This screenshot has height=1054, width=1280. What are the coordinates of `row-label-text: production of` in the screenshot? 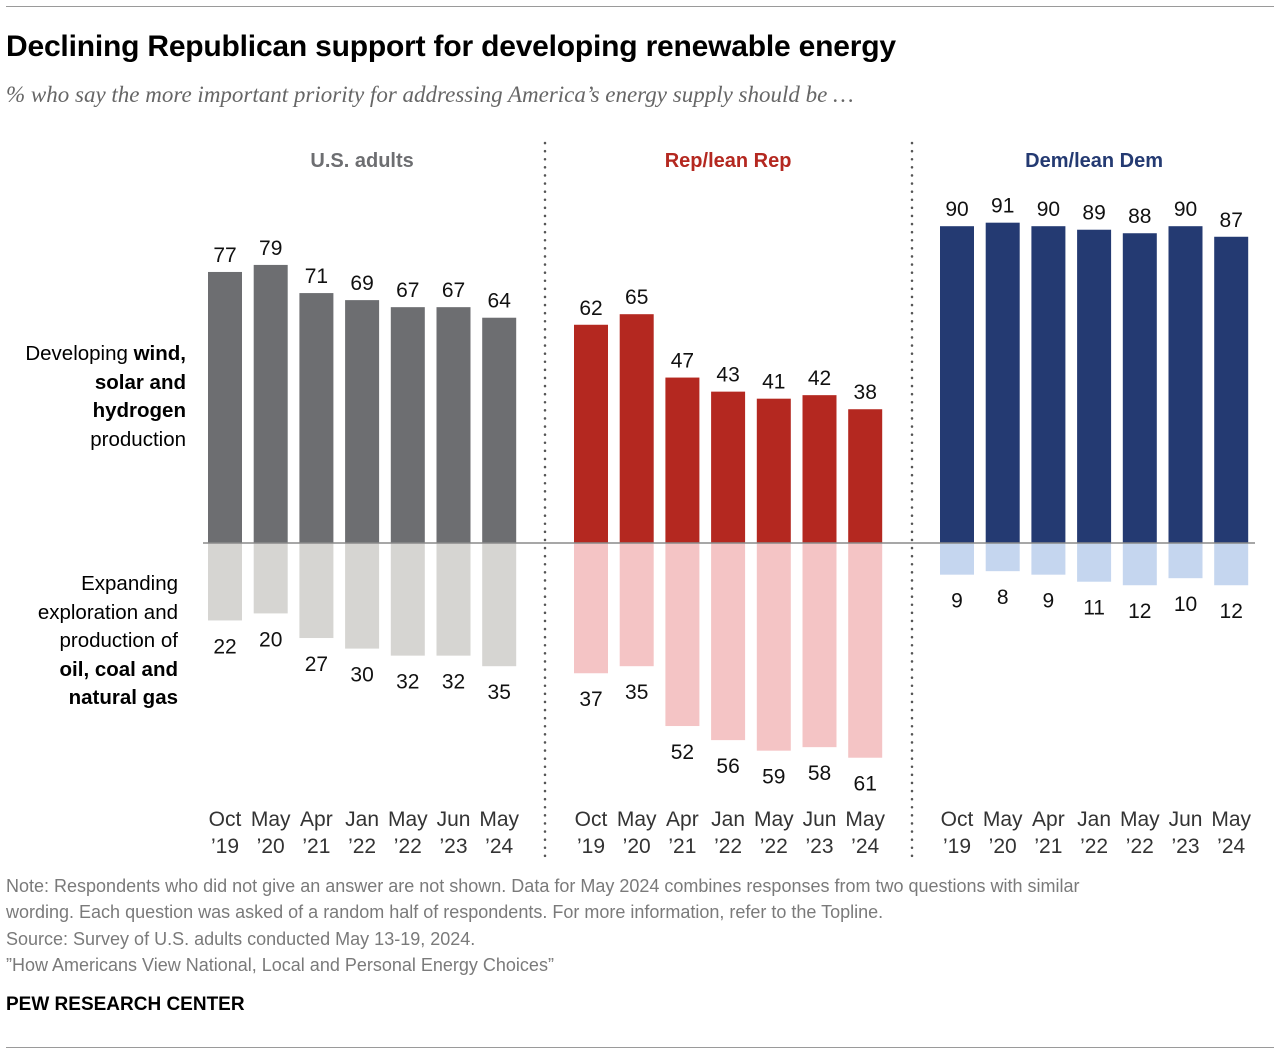 It's located at (118, 640).